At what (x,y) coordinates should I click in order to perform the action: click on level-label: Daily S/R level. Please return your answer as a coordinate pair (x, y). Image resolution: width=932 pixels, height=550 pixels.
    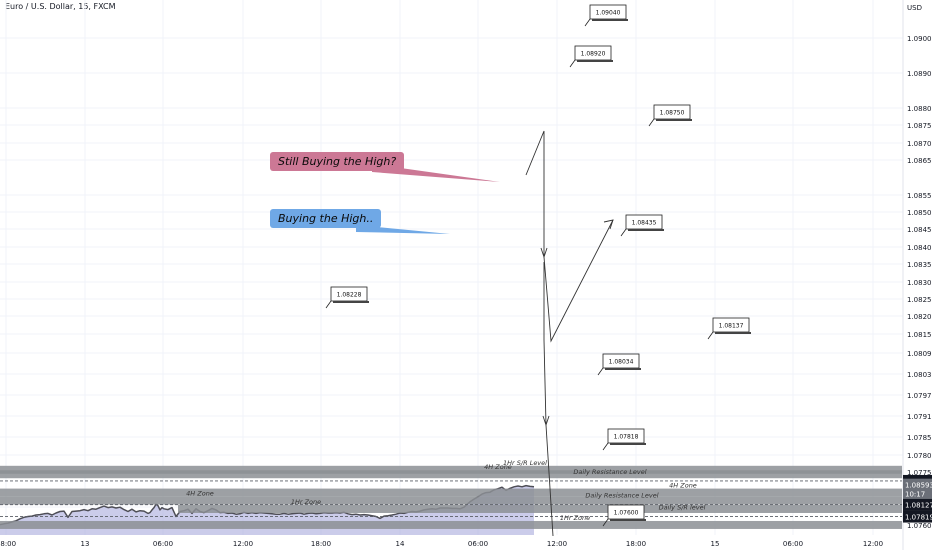
    Looking at the image, I should click on (682, 508).